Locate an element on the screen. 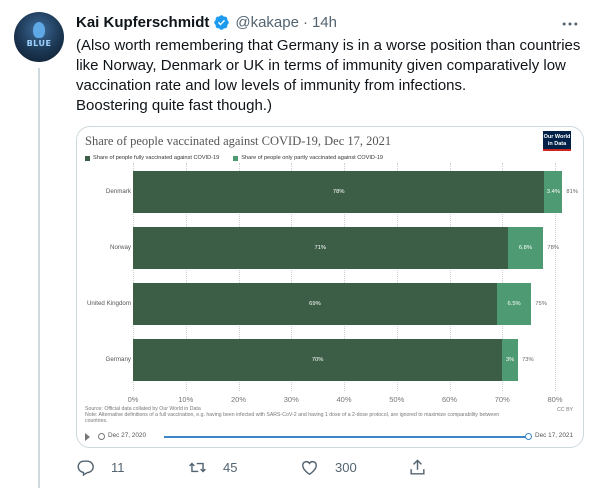 Image resolution: width=598 pixels, height=491 pixels. x-tick-label: 10% is located at coordinates (186, 399).